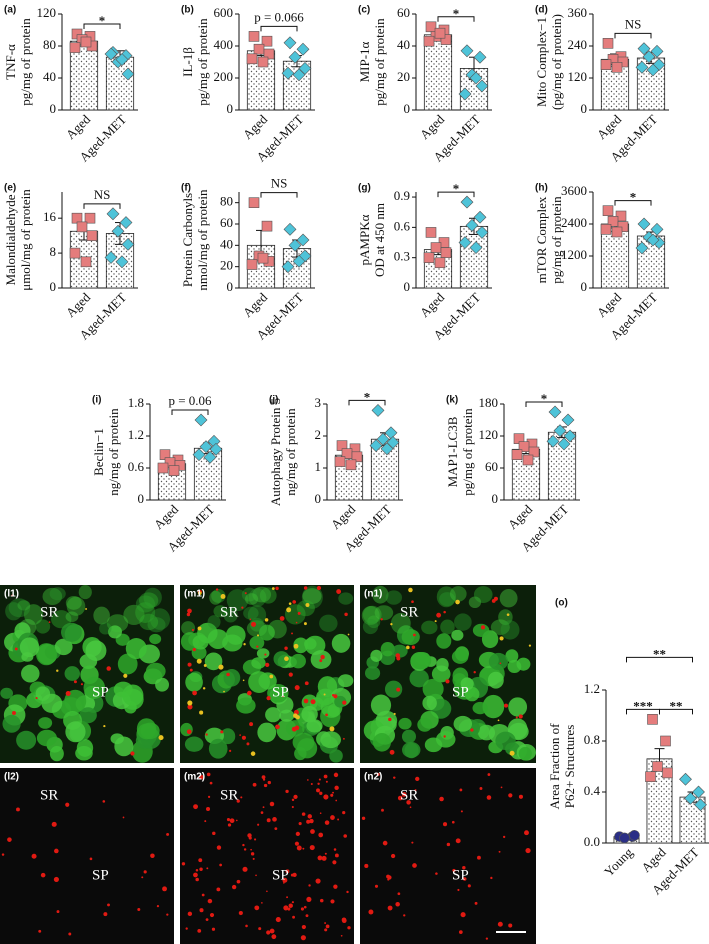  What do you see at coordinates (224, 44) in the screenshot?
I see `y-tick-label: 400` at bounding box center [224, 44].